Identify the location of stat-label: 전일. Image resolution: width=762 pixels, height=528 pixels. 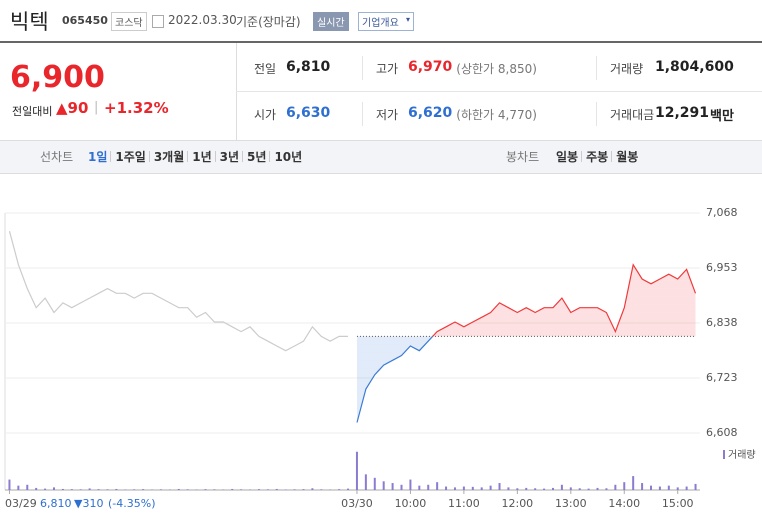
(265, 69).